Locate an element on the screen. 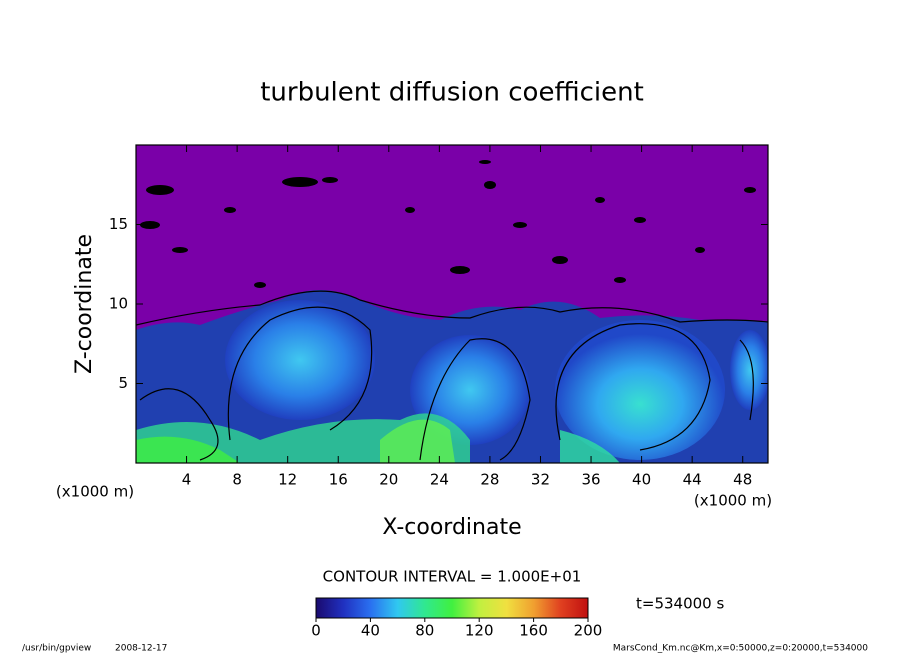 The width and height of the screenshot is (904, 658). x-tick-label: 24 is located at coordinates (439, 480).